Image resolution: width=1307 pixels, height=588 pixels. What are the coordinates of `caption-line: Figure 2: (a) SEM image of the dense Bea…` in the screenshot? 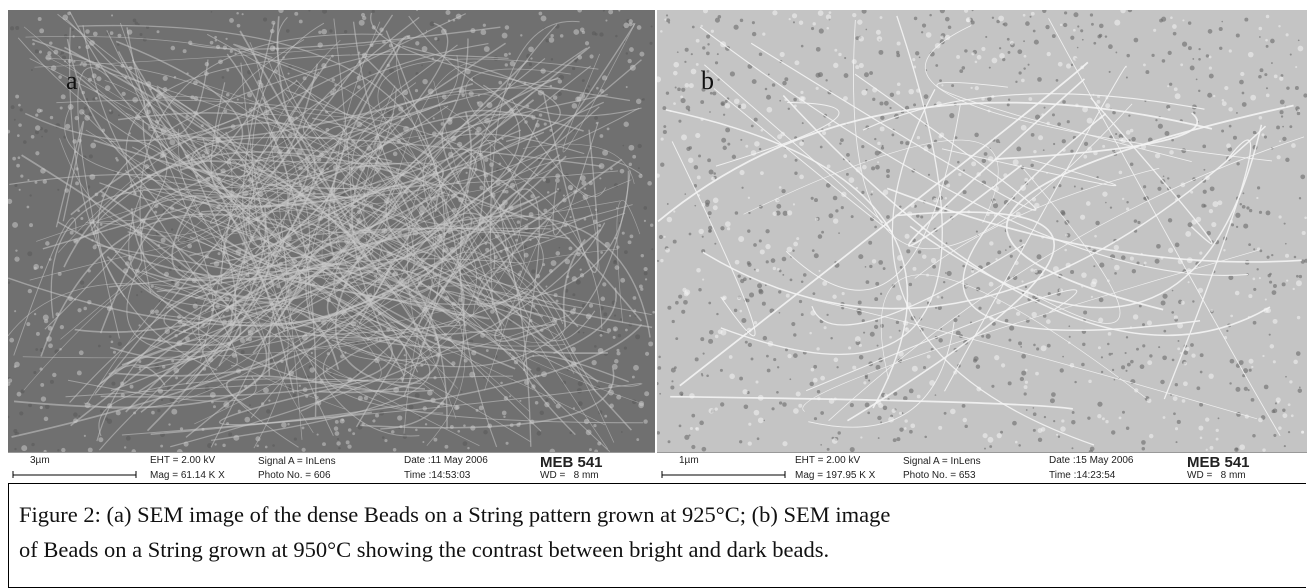 It's located at (454, 515).